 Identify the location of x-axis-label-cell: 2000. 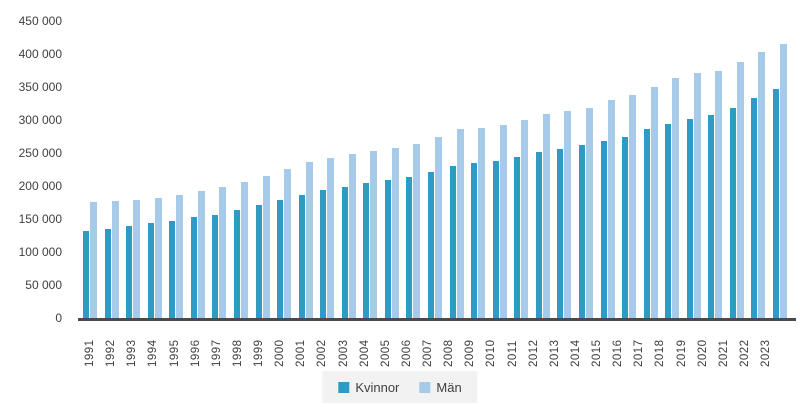
(280, 346).